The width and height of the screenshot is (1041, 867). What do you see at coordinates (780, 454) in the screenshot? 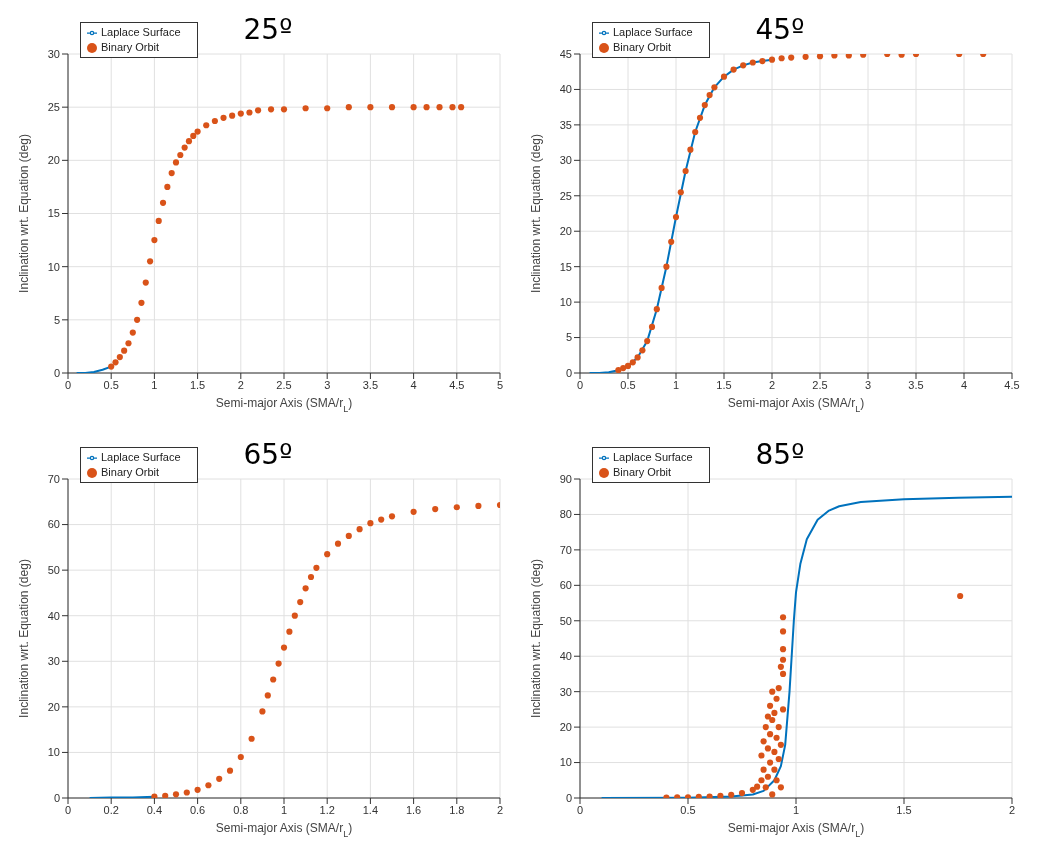
I see `text: 85º` at bounding box center [780, 454].